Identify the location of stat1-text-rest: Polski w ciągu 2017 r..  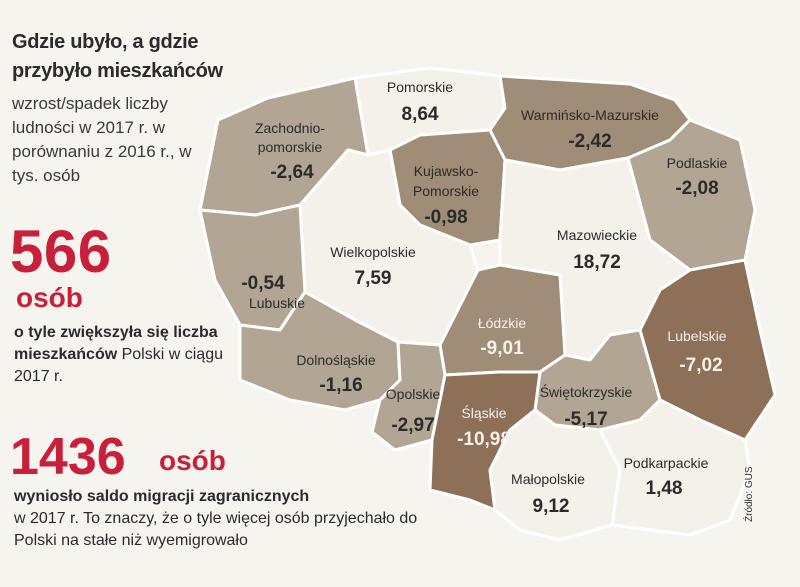
(118, 365).